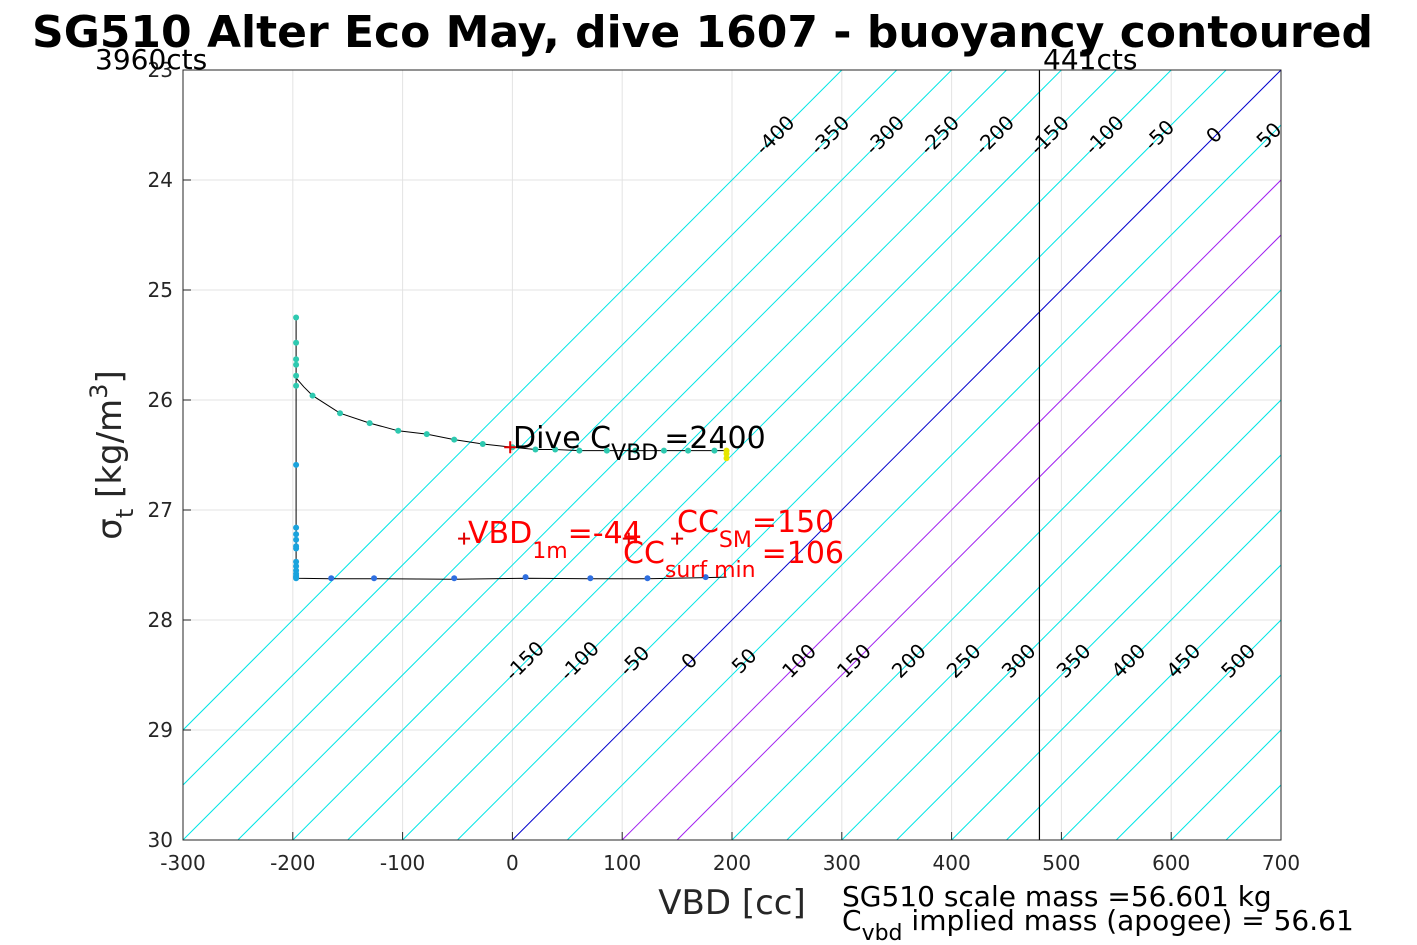  What do you see at coordinates (1090, 59) in the screenshot?
I see `right-count-label: 441cts` at bounding box center [1090, 59].